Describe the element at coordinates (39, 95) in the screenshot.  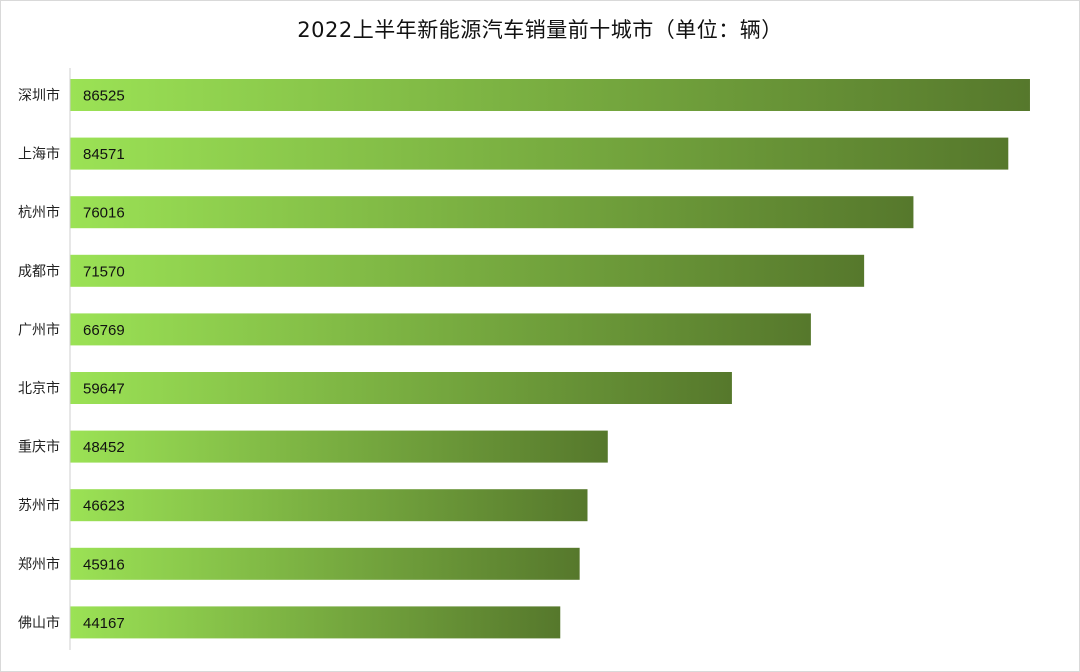
I see `category-label: 深圳市` at that location.